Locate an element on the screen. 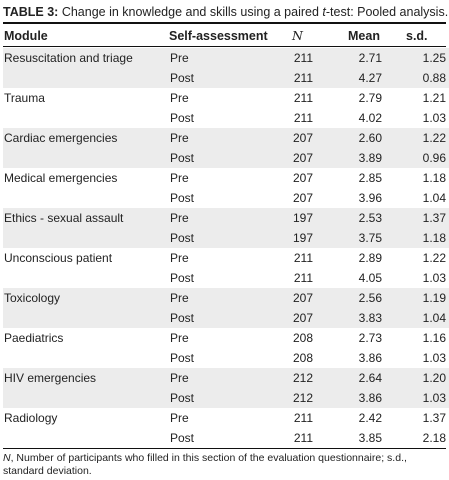 This screenshot has height=480, width=449. table-row: Cardiac emergencies Pre 207 2.60 1.22 is located at coordinates (226, 138).